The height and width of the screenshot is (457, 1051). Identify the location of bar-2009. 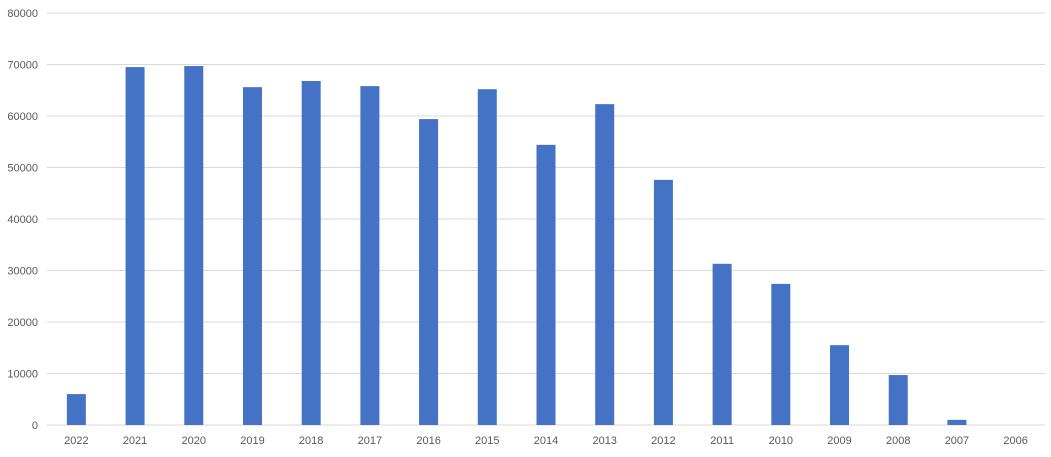
(840, 385).